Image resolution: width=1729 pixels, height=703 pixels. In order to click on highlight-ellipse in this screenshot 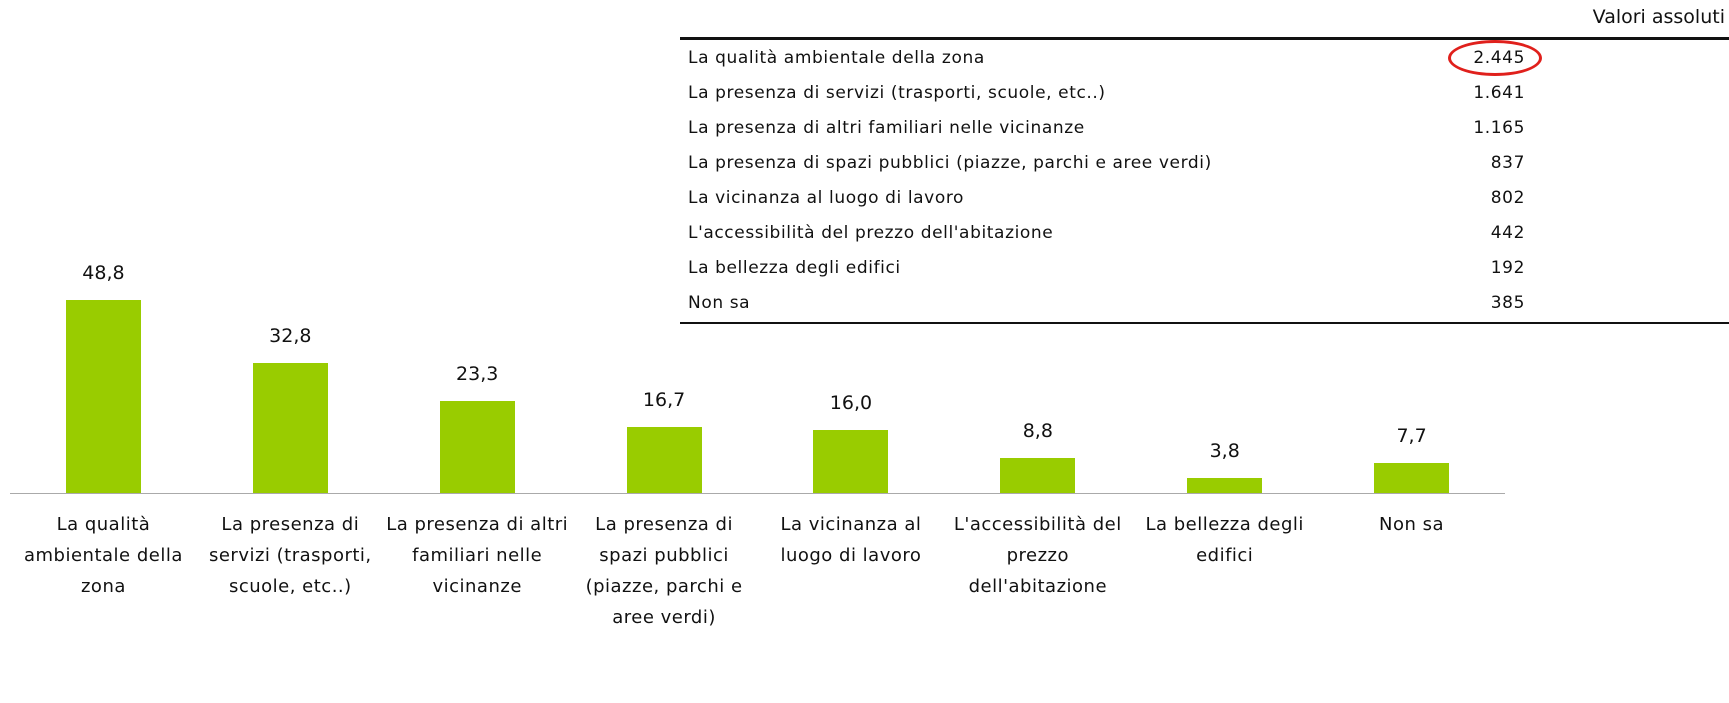, I will do `click(1495, 58)`.